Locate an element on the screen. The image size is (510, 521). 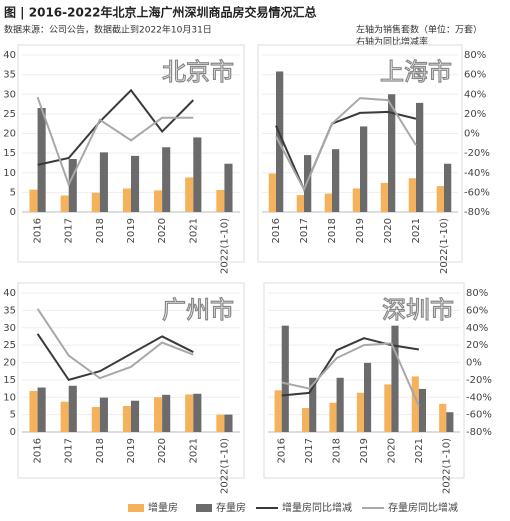
legend-label: 增量房 is located at coordinates (163, 507).